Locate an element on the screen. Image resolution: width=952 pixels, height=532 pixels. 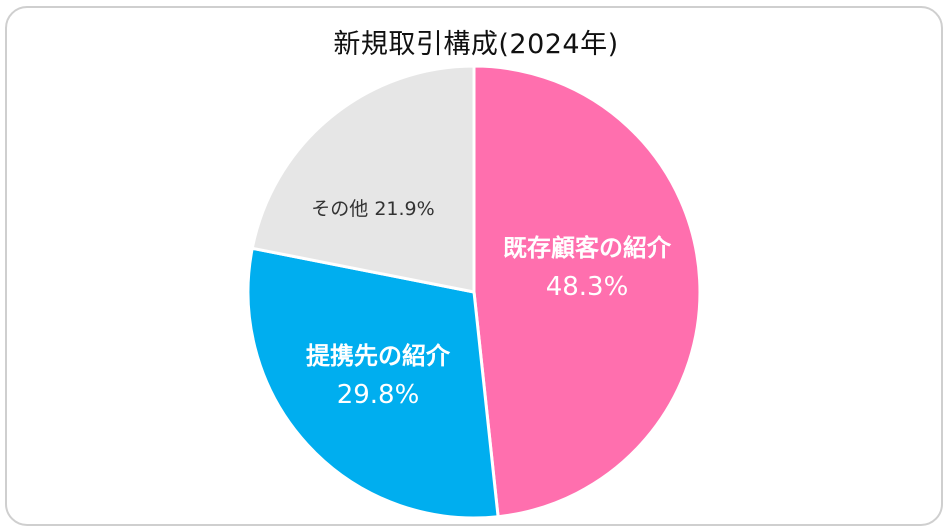
slice-label-other: その他 21.9% is located at coordinates (372, 209).